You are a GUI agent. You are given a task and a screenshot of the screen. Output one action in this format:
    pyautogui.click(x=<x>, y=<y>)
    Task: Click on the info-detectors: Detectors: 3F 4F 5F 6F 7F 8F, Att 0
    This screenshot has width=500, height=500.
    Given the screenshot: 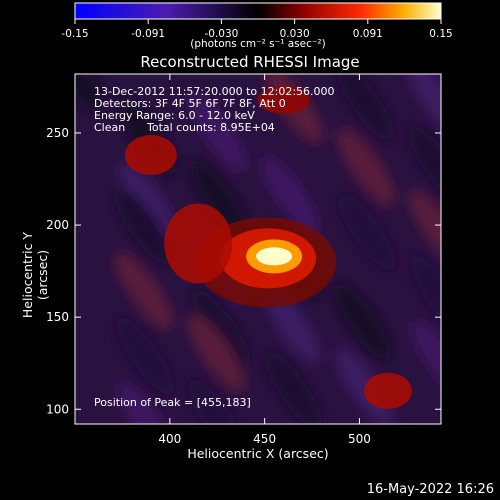 What is the action you would take?
    pyautogui.click(x=190, y=103)
    